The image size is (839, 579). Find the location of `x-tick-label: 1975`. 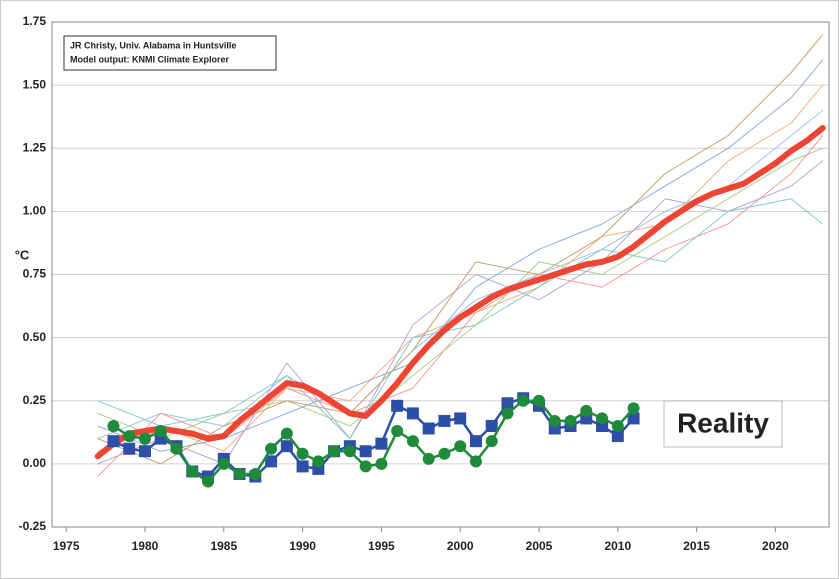

x-tick-label: 1975 is located at coordinates (66, 546).